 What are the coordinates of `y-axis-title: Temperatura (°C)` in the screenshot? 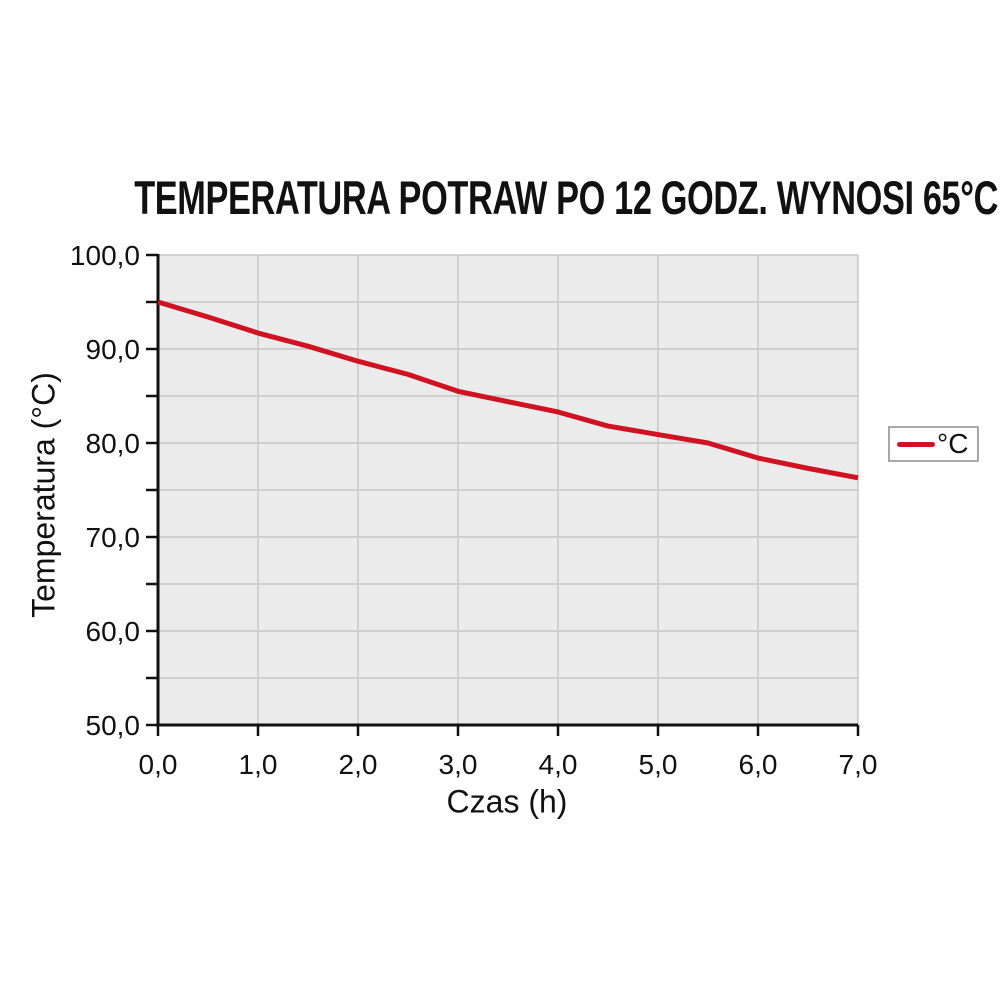 It's located at (43, 495).